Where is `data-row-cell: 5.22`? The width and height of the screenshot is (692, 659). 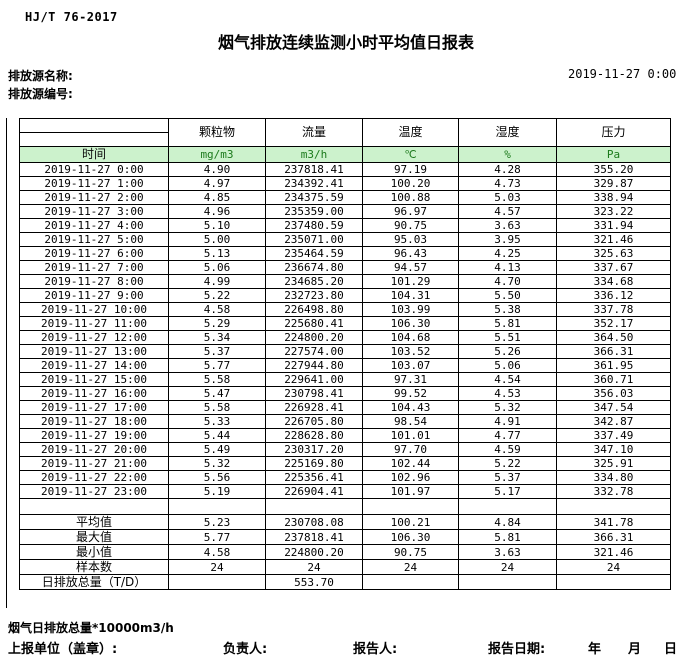 data-row-cell: 5.22 is located at coordinates (507, 463).